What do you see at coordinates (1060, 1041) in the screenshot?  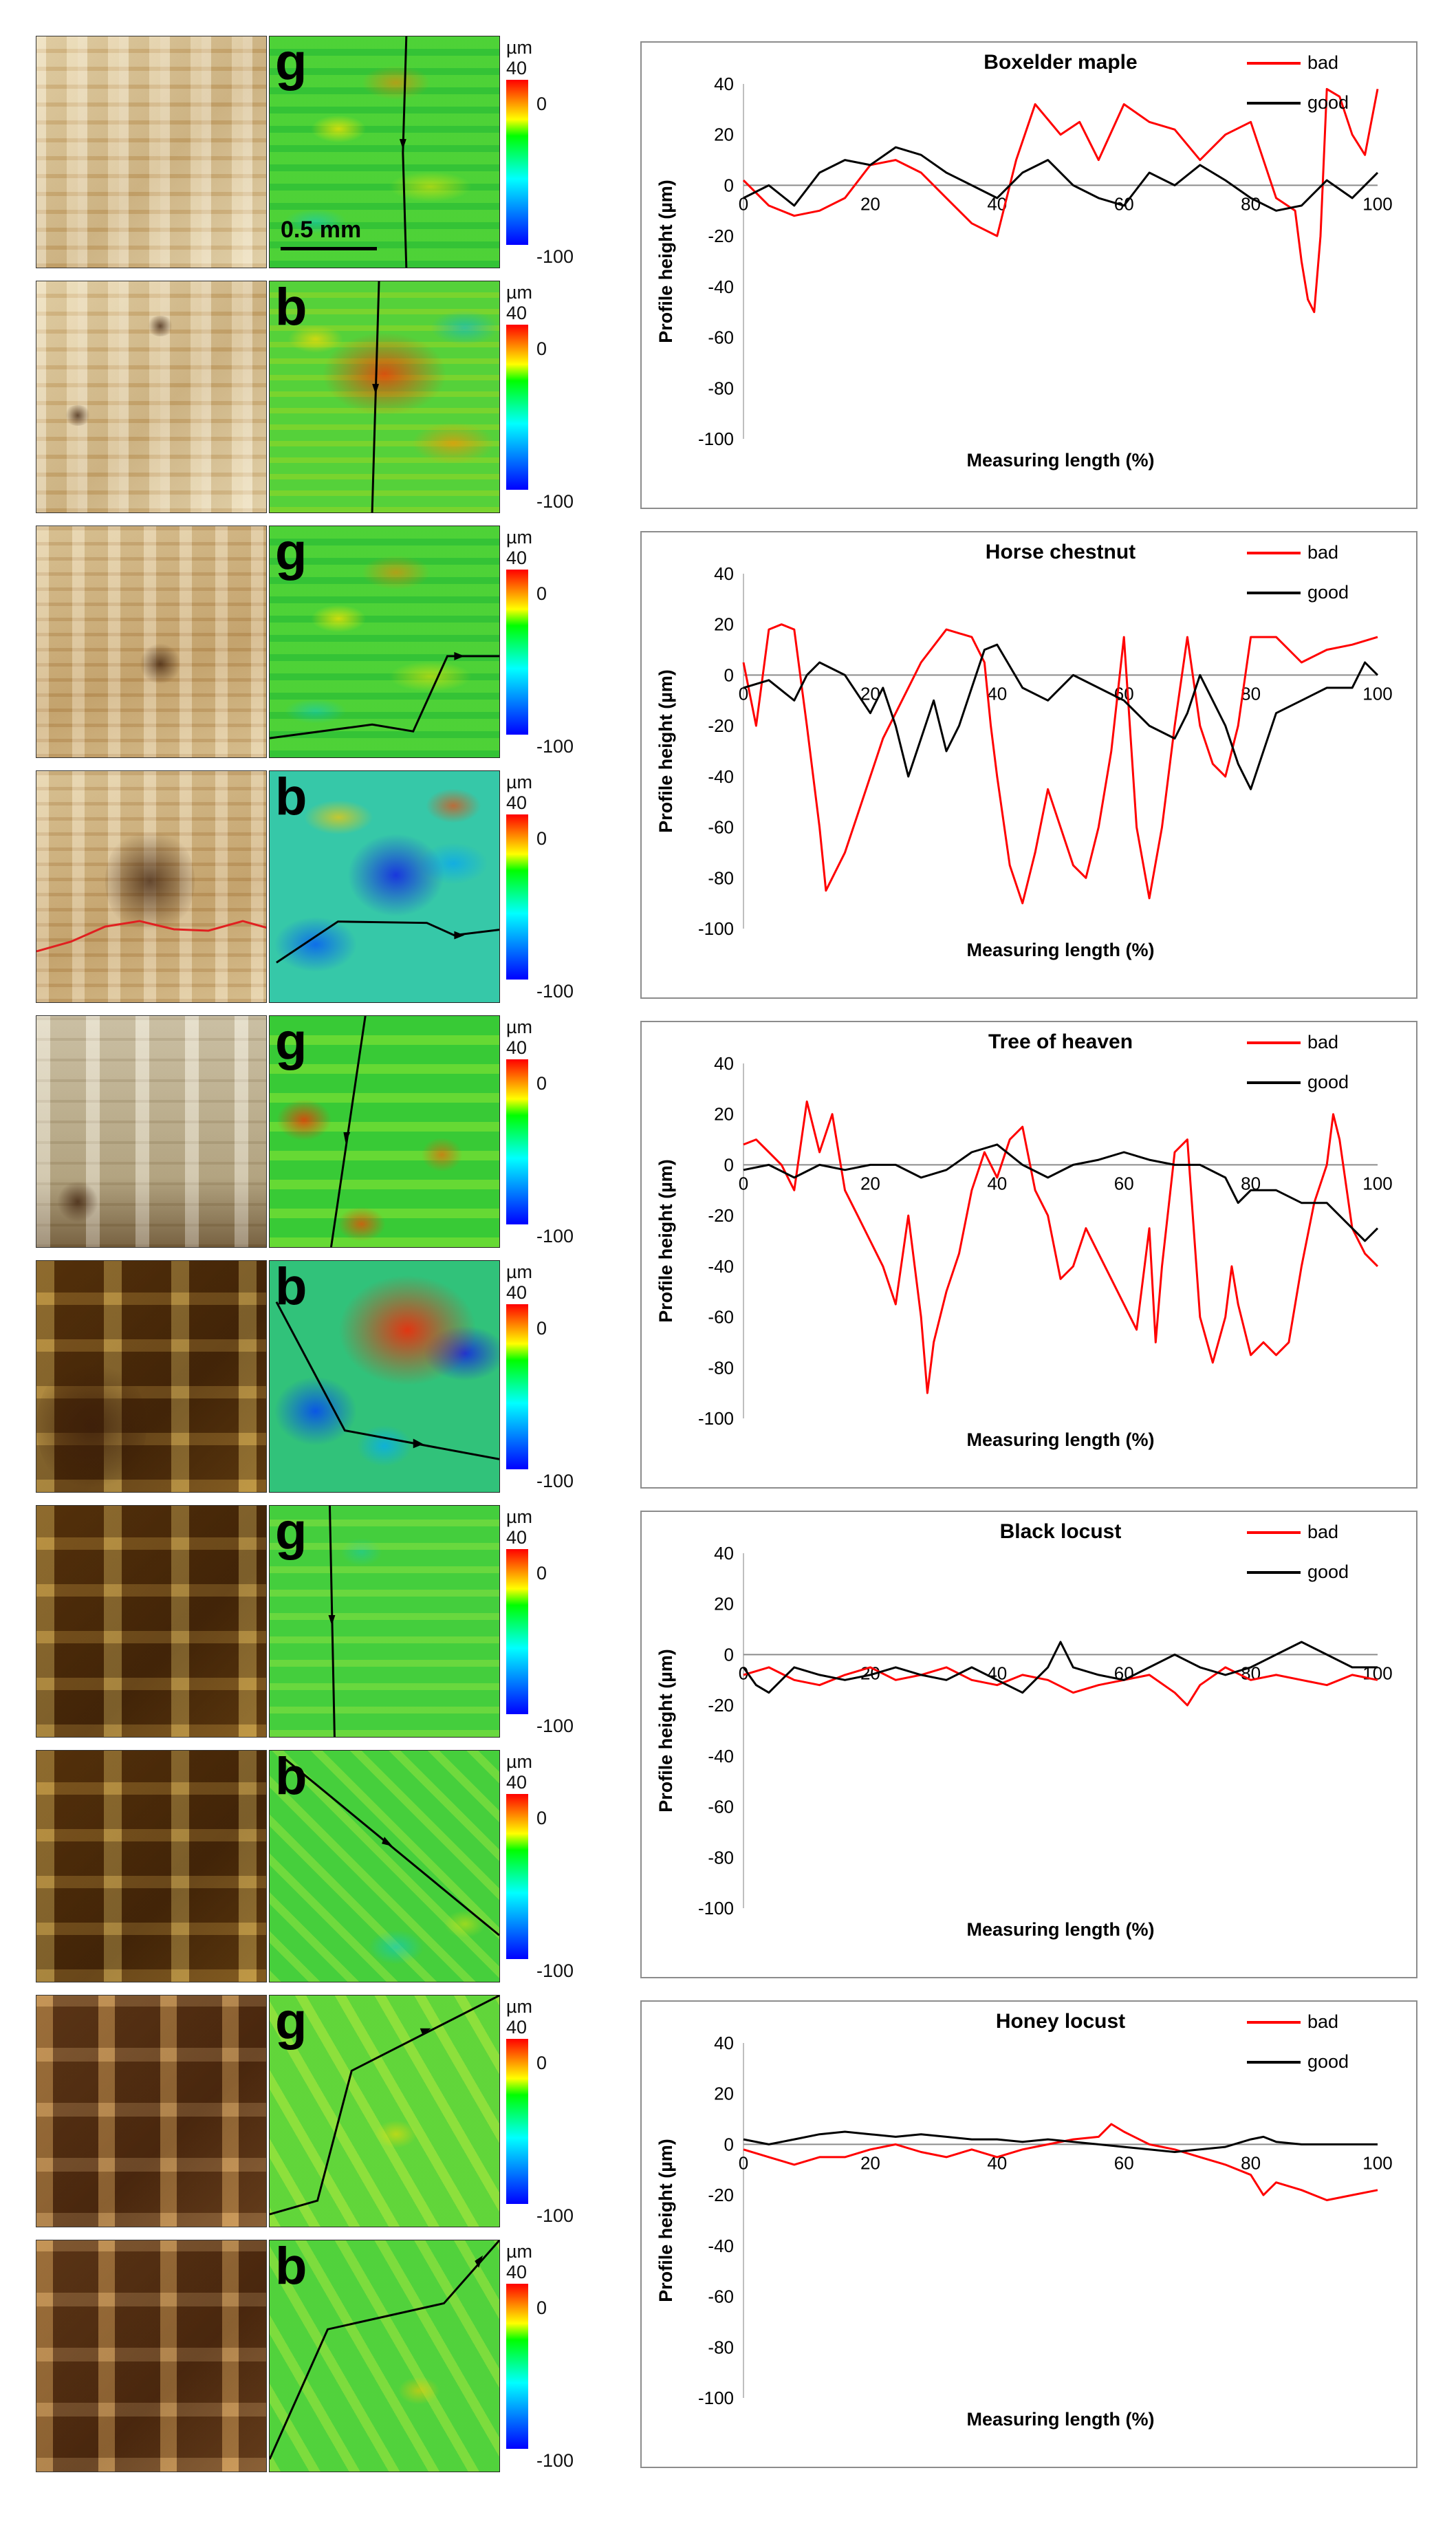 I see `chart-title: Tree of heaven` at bounding box center [1060, 1041].